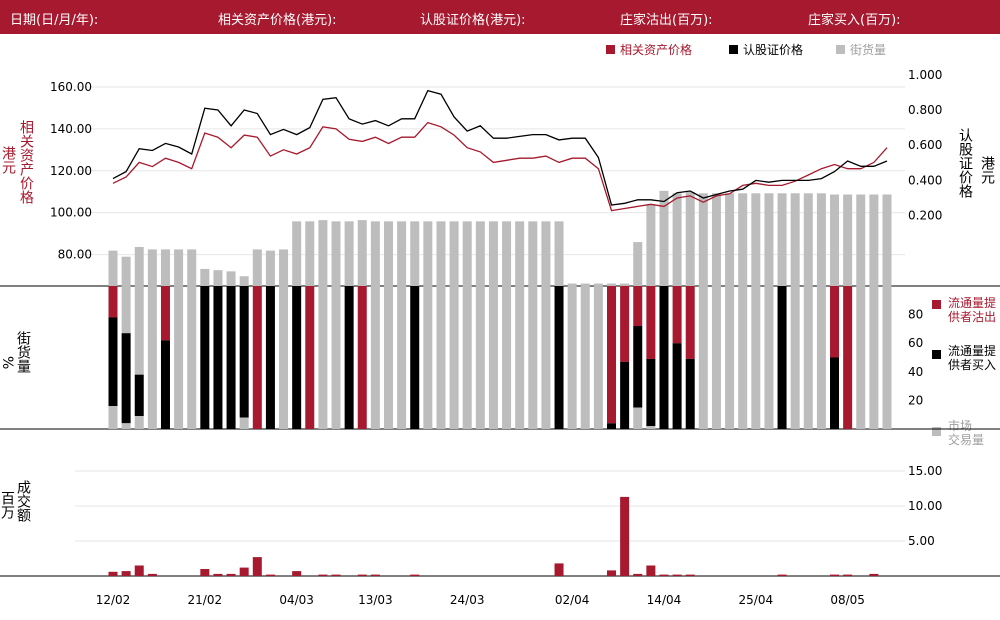 This screenshot has height=620, width=1000. I want to click on mid-axis-unit: %, so click(7, 362).